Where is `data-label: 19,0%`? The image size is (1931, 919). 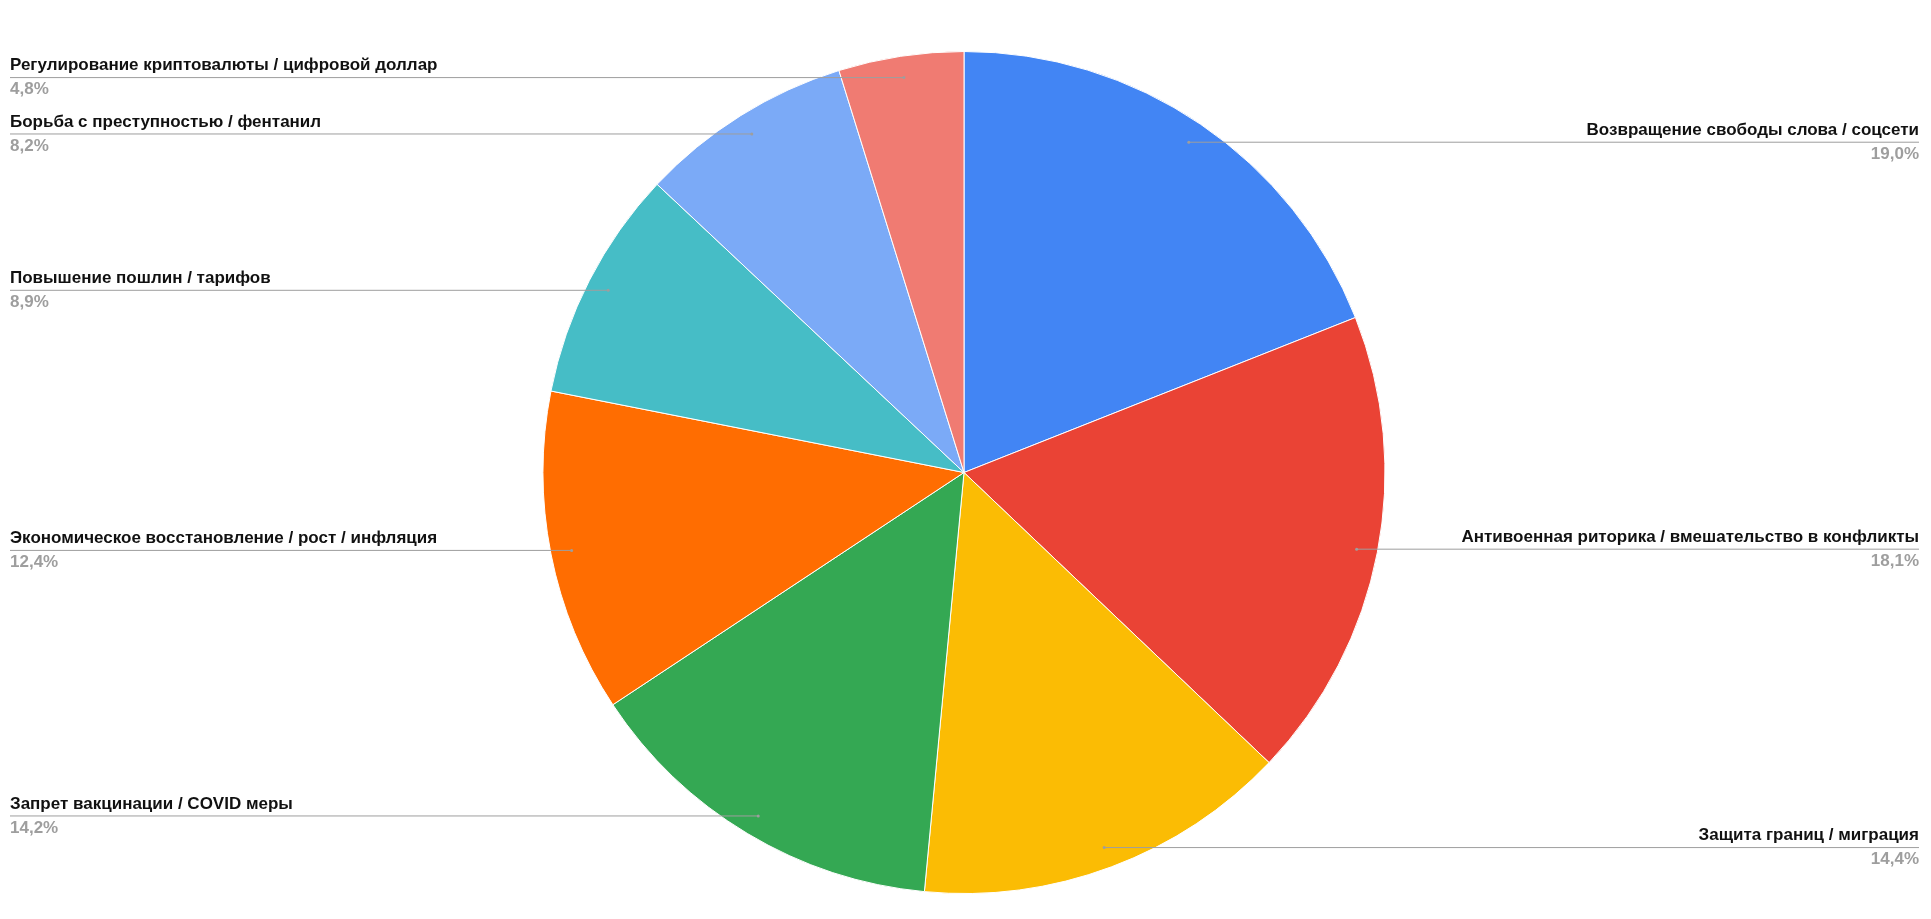
data-label: 19,0% is located at coordinates (1894, 153).